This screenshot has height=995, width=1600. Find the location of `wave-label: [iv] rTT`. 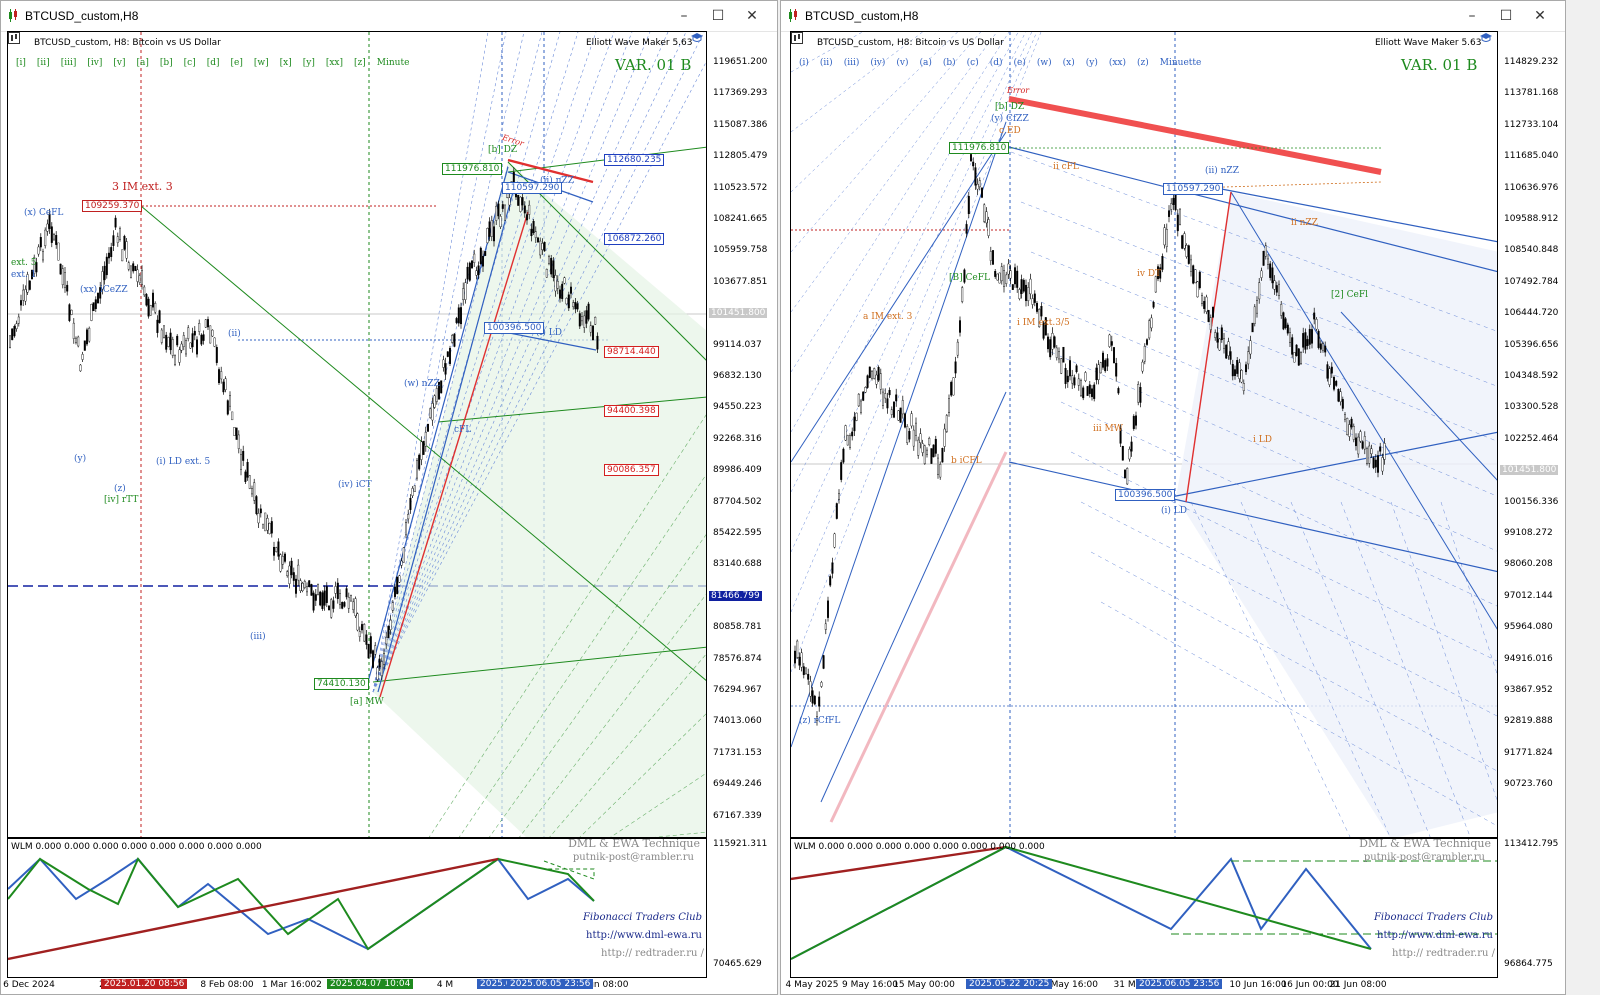

wave-label: [iv] rTT is located at coordinates (121, 500).